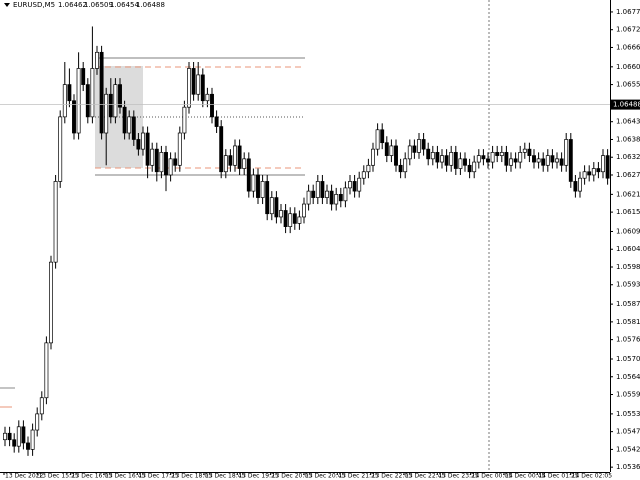 The height and width of the screenshot is (480, 640). What do you see at coordinates (125, 476) in the screenshot?
I see `x-tick-label: 13 Dec 16:45` at bounding box center [125, 476].